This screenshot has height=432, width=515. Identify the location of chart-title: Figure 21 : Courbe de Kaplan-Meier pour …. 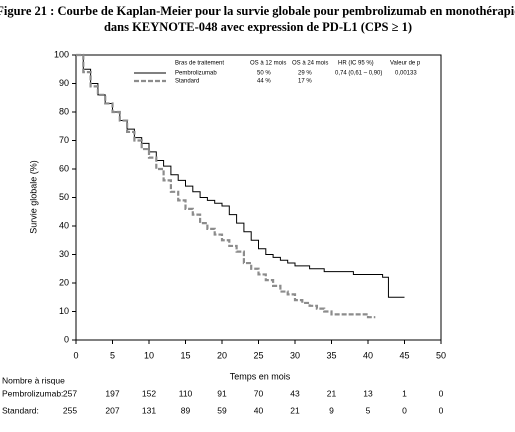
(257, 11).